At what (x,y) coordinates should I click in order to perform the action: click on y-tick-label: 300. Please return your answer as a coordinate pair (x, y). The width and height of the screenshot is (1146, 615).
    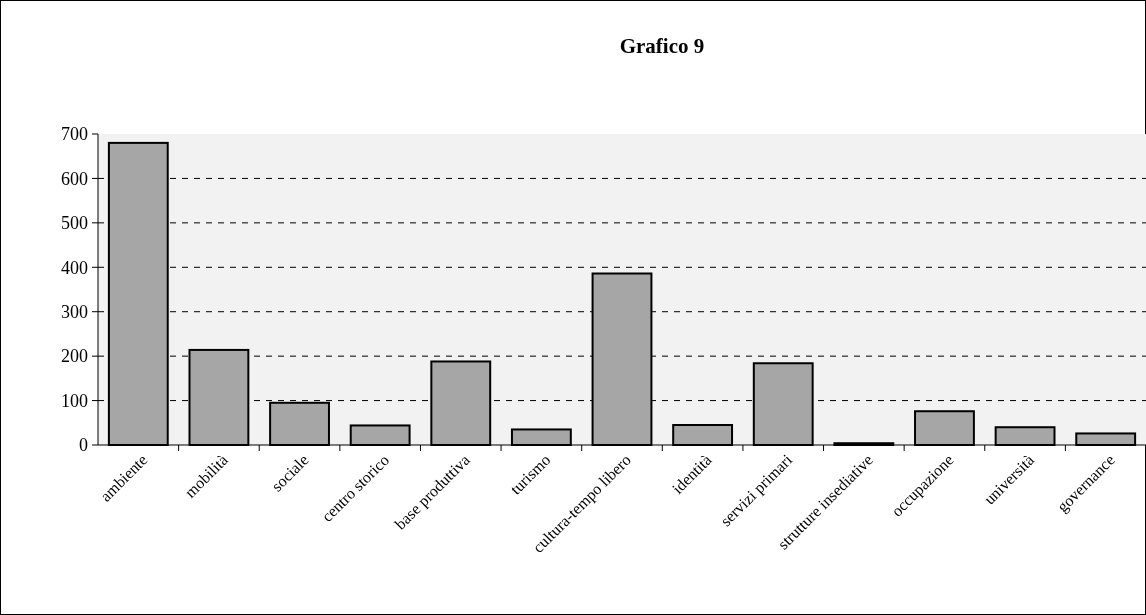
    Looking at the image, I should click on (74, 312).